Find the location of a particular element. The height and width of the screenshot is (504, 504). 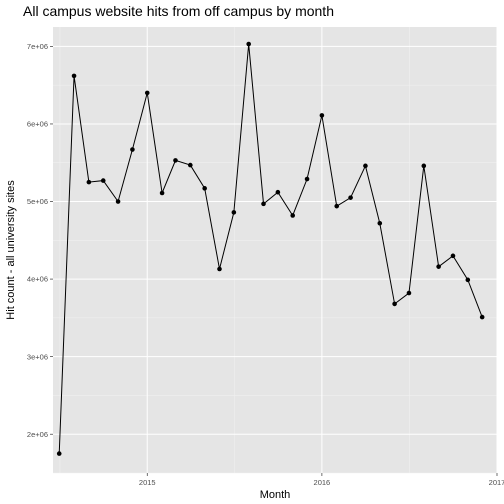

y-tick-label: 4e+06 is located at coordinates (37, 279).